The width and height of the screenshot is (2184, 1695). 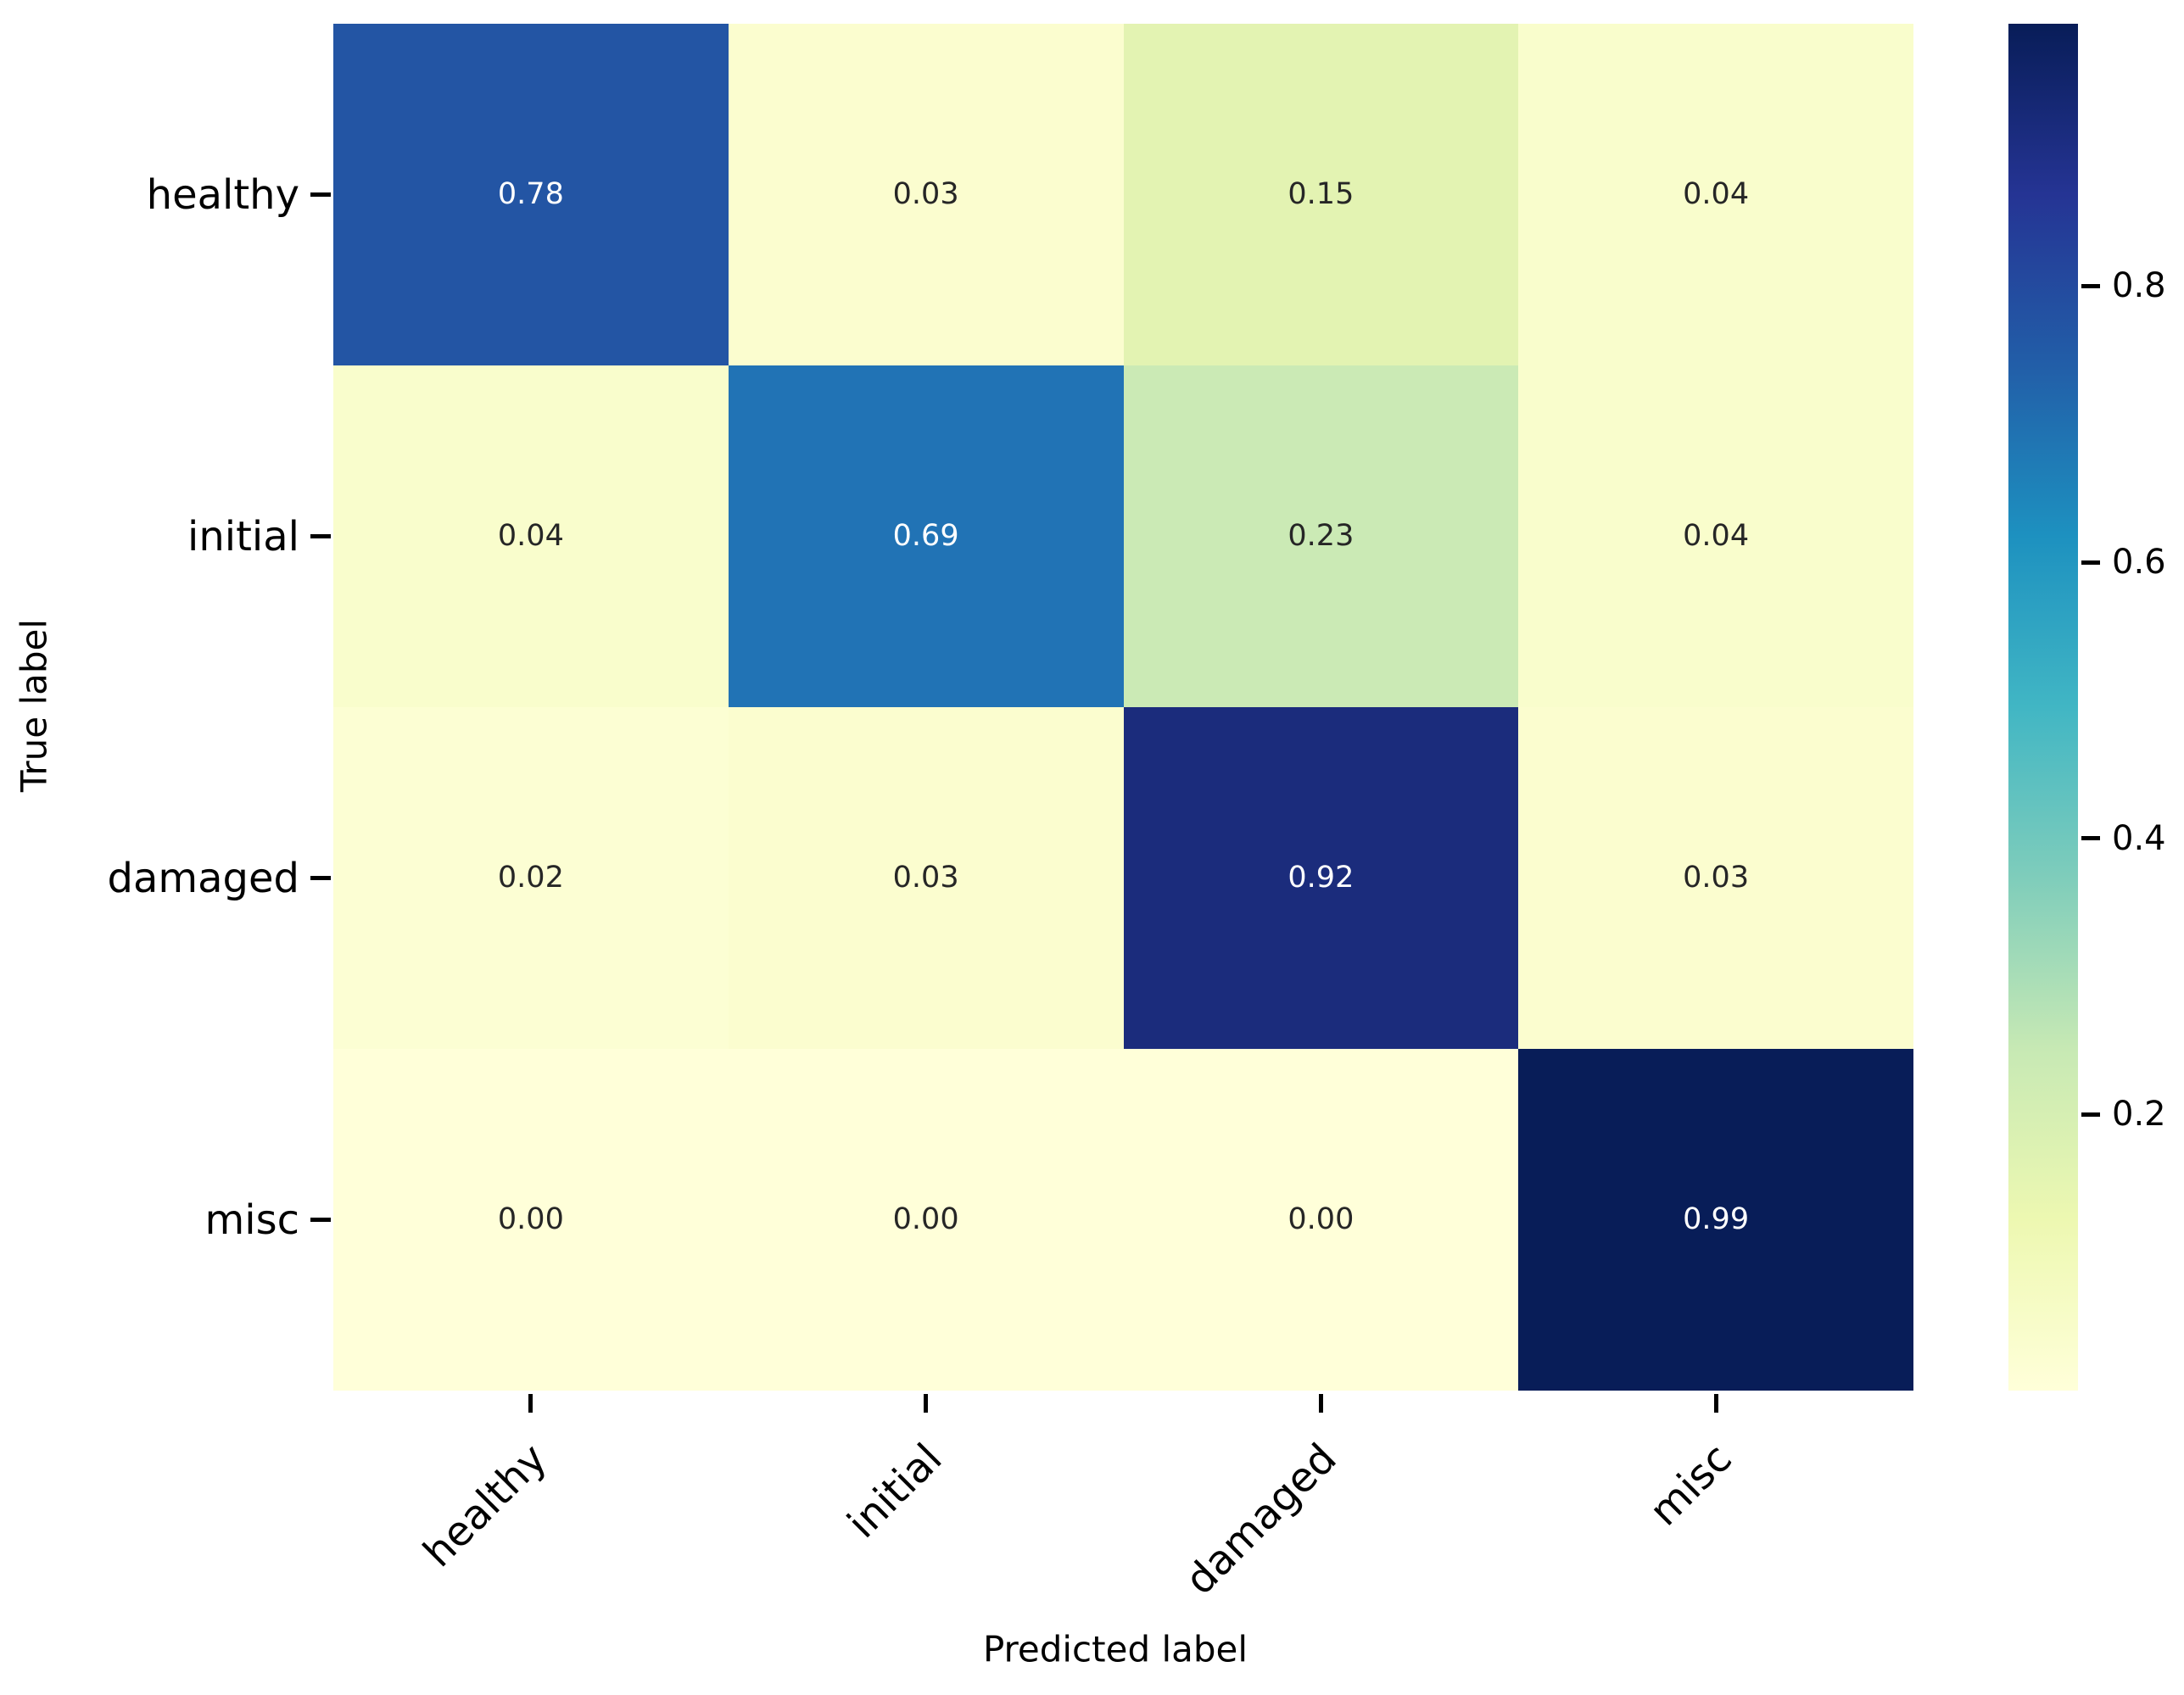 I want to click on y-tick-label-initial: initial, so click(x=243, y=536).